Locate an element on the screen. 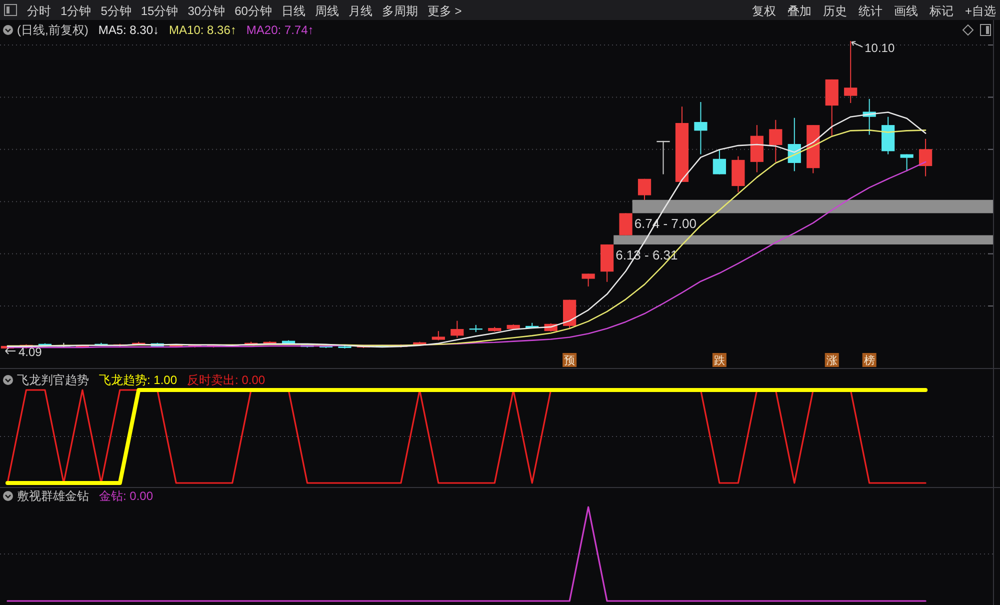  text: 周线 is located at coordinates (326, 11).